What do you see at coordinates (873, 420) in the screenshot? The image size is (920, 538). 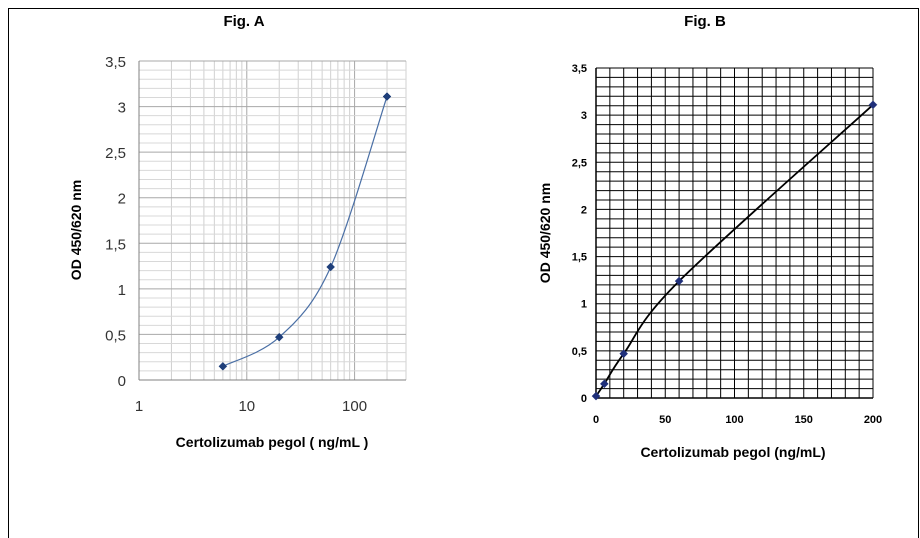 I see `chart-b-x-tick-label: 200` at bounding box center [873, 420].